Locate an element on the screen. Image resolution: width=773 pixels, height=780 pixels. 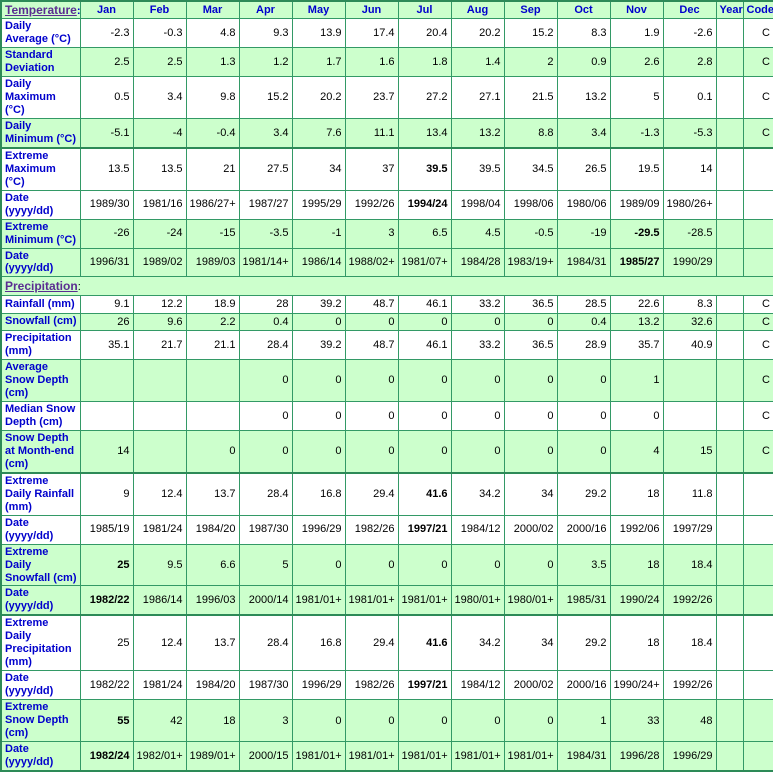
cell-standard-deviation-apr: 1.2 is located at coordinates (265, 61).